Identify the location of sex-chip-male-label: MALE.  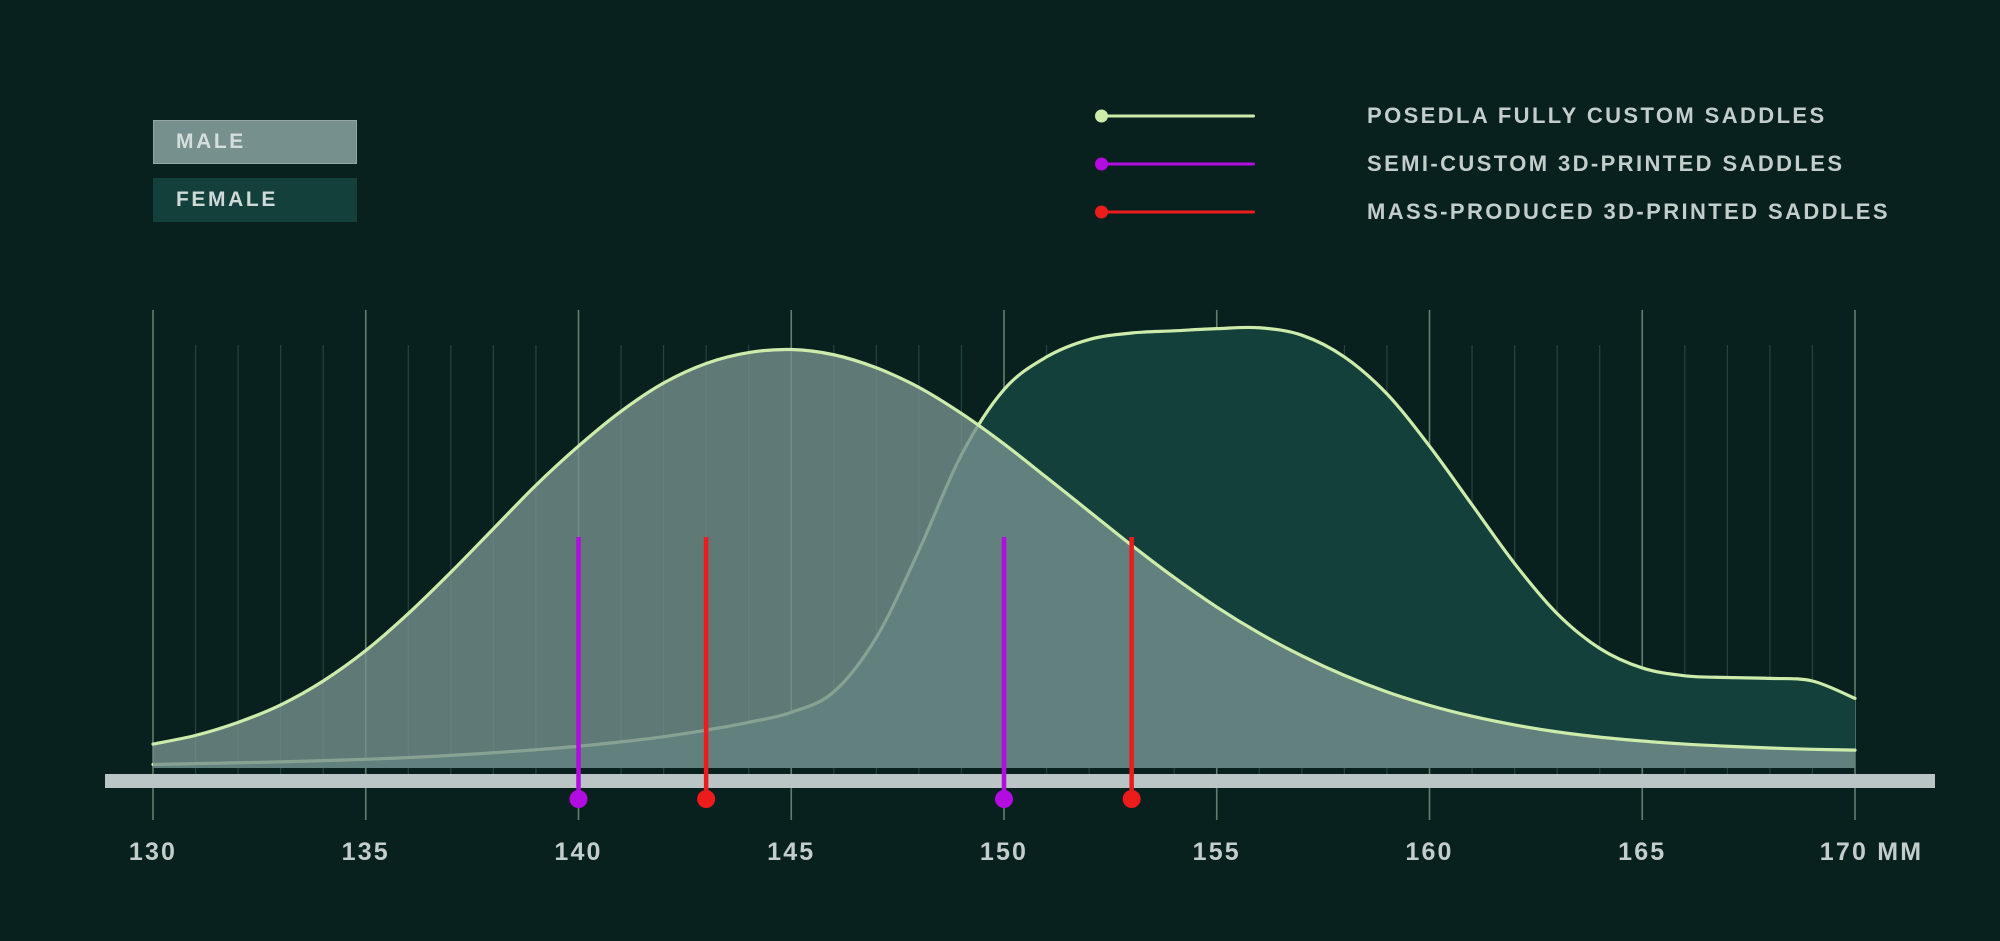
(211, 141).